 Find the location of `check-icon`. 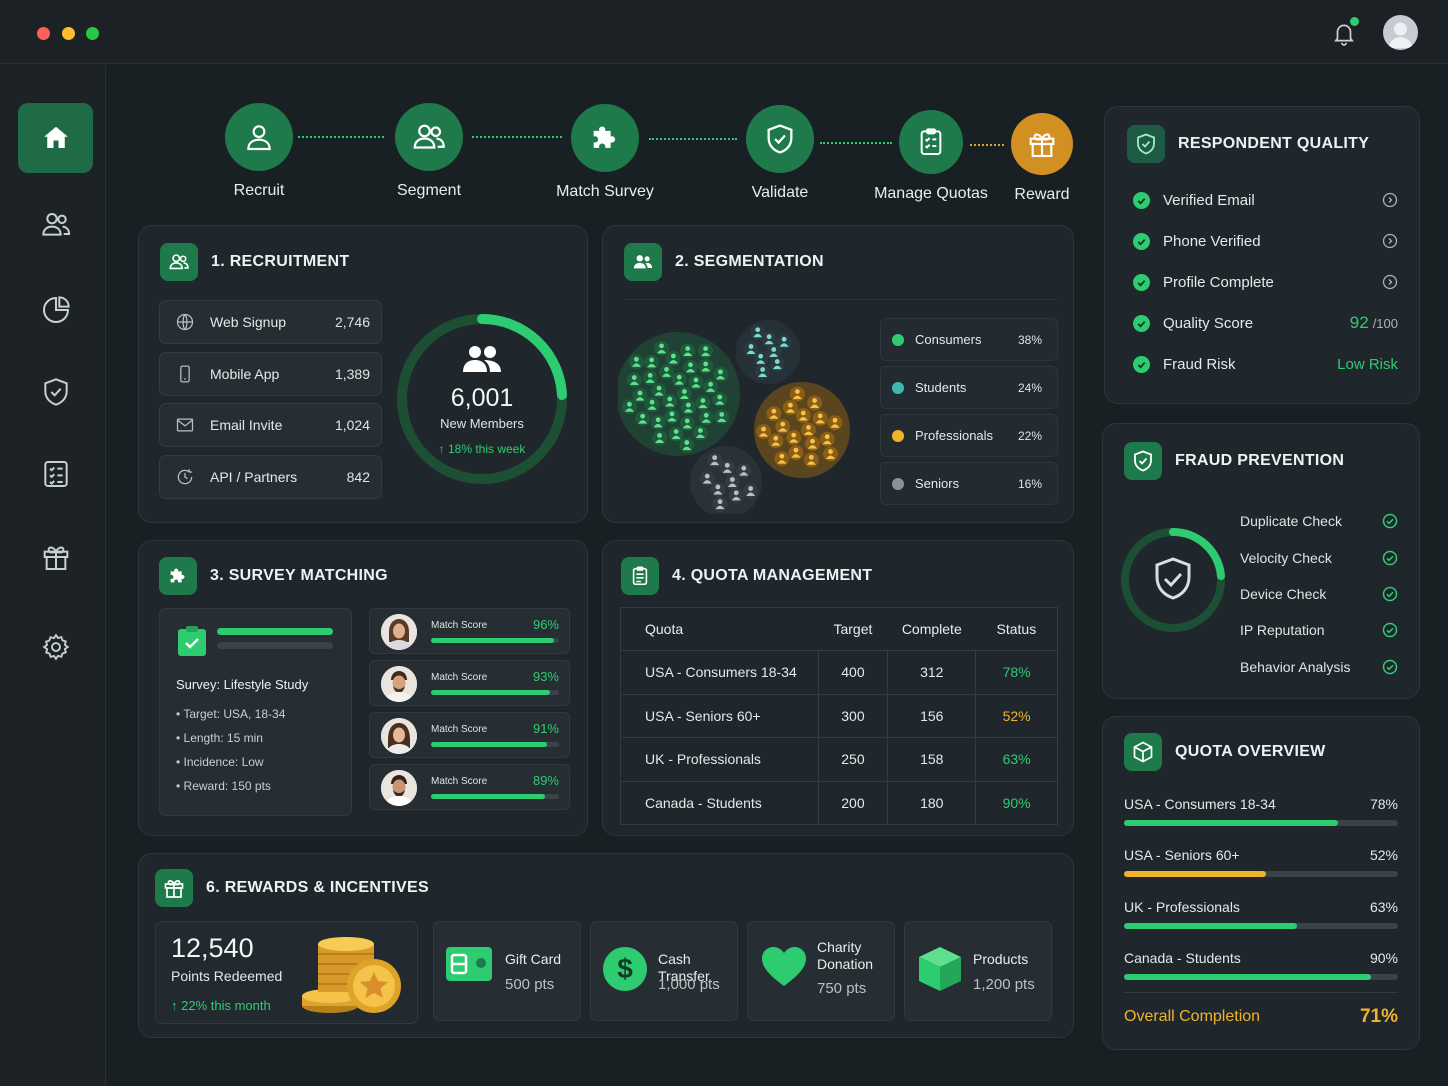

check-icon is located at coordinates (1141, 323).